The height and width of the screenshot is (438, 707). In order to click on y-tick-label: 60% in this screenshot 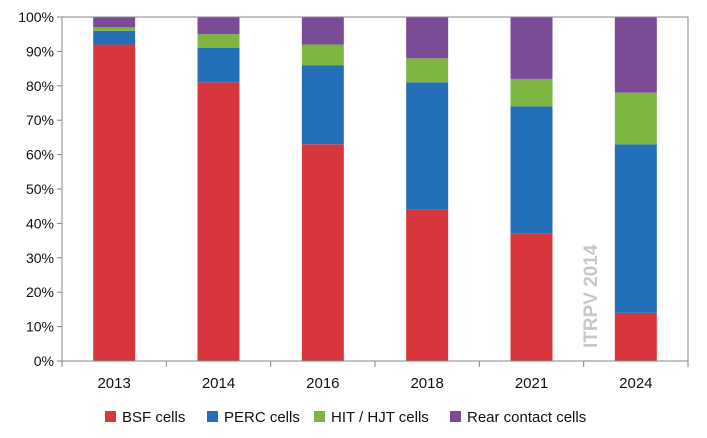, I will do `click(40, 155)`.